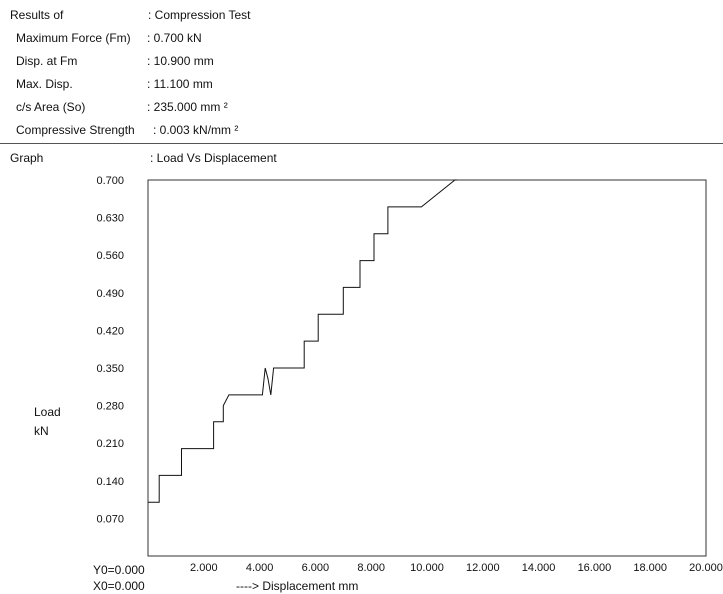  Describe the element at coordinates (47, 61) in the screenshot. I see `disp-at-fm-label: Disp. at Fm` at that location.